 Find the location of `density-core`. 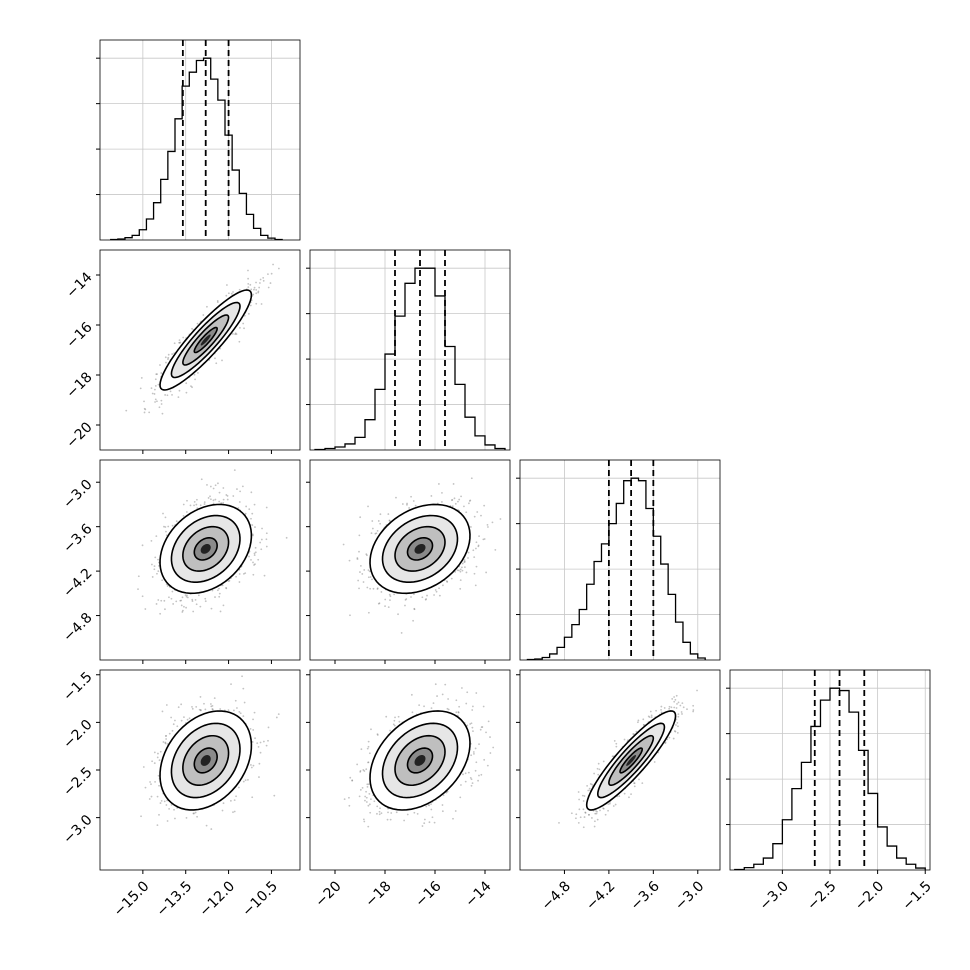

density-core is located at coordinates (205, 760).